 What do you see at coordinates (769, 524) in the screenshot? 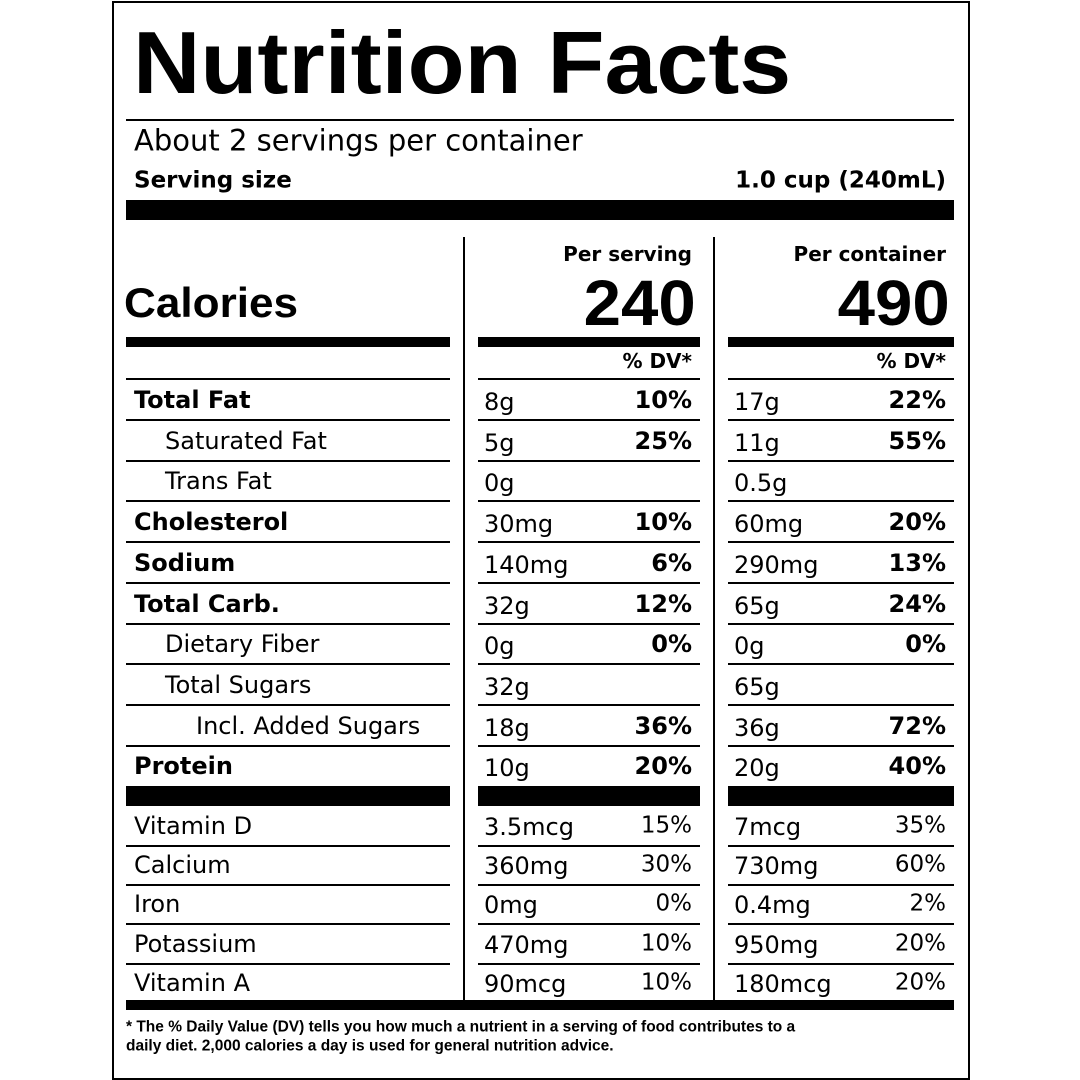
I see `amount: 60mg` at bounding box center [769, 524].